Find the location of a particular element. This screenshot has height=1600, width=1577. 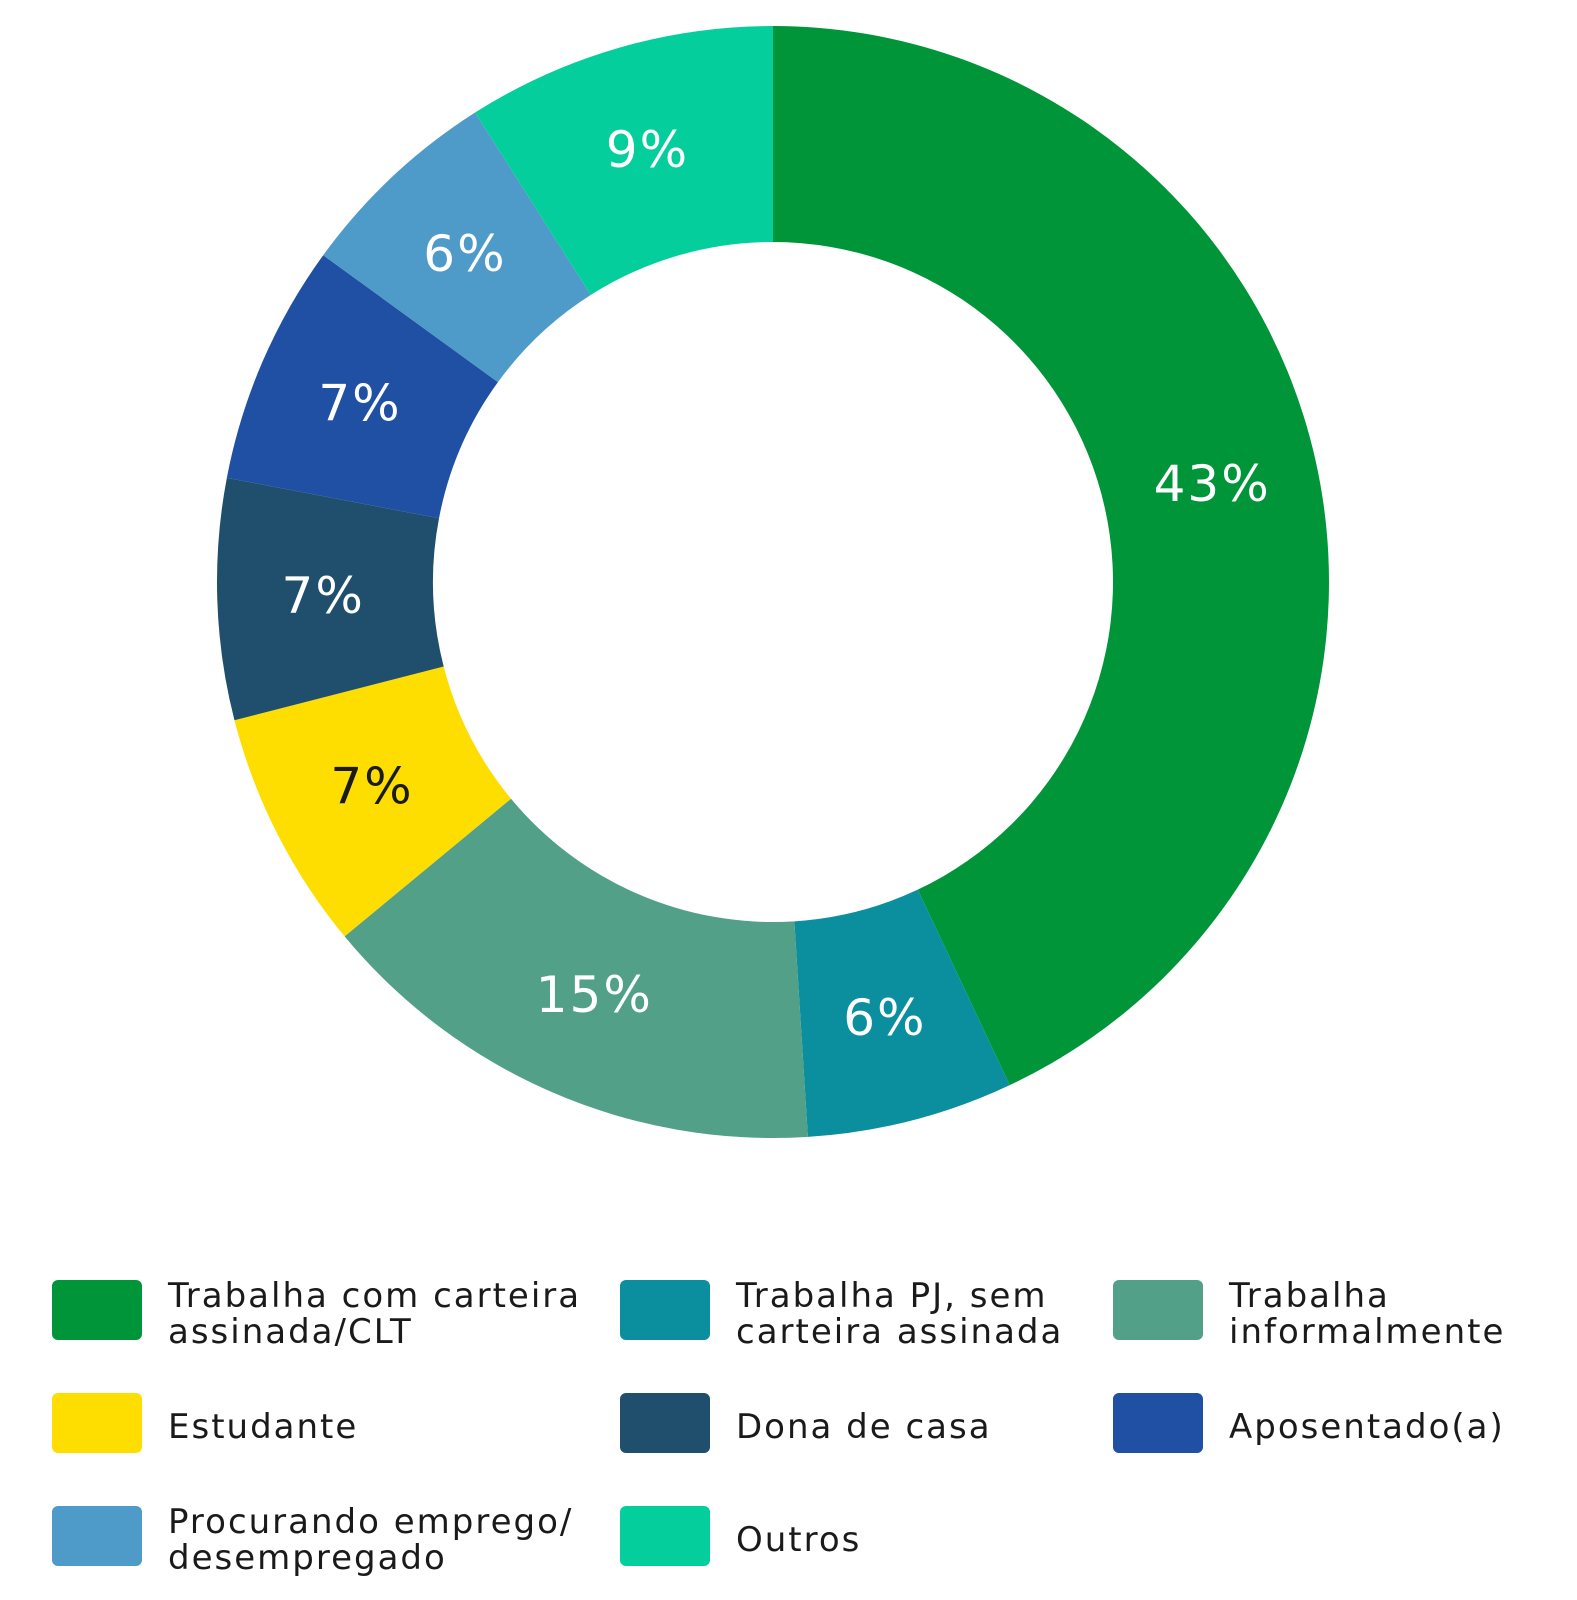

legend-label-7: Outros is located at coordinates (956, 1540).